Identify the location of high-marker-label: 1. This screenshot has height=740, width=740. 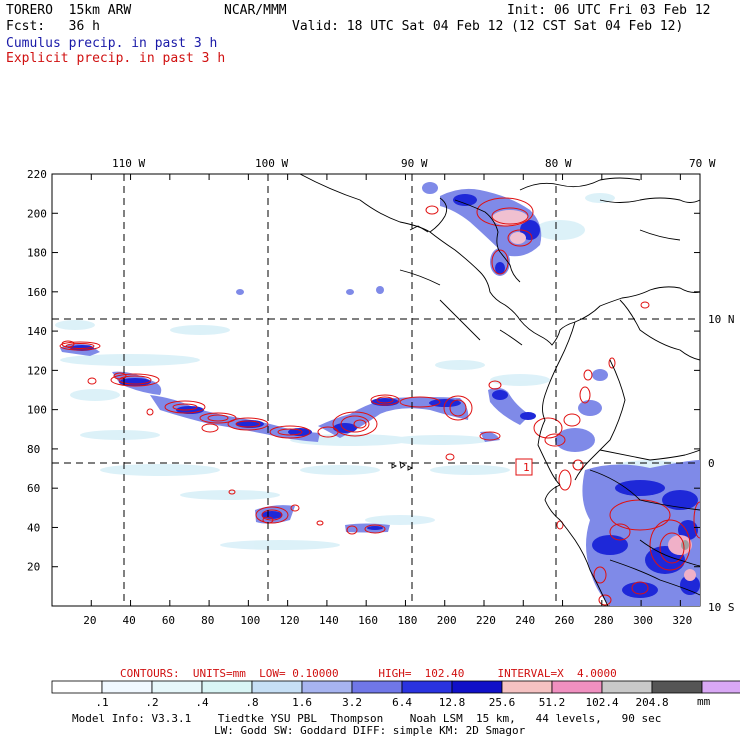
(526, 467).